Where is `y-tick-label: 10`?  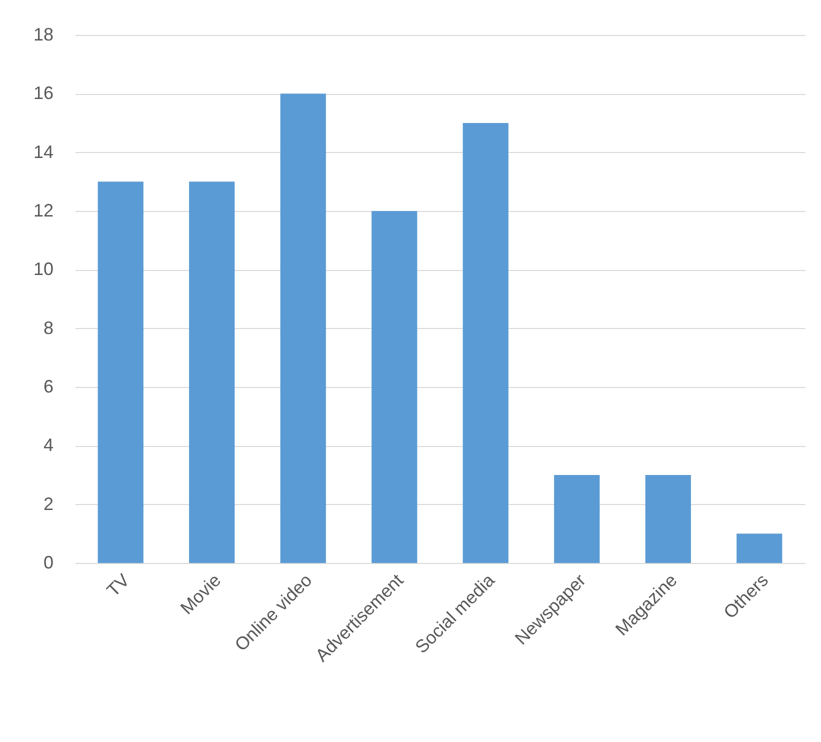 y-tick-label: 10 is located at coordinates (43, 269).